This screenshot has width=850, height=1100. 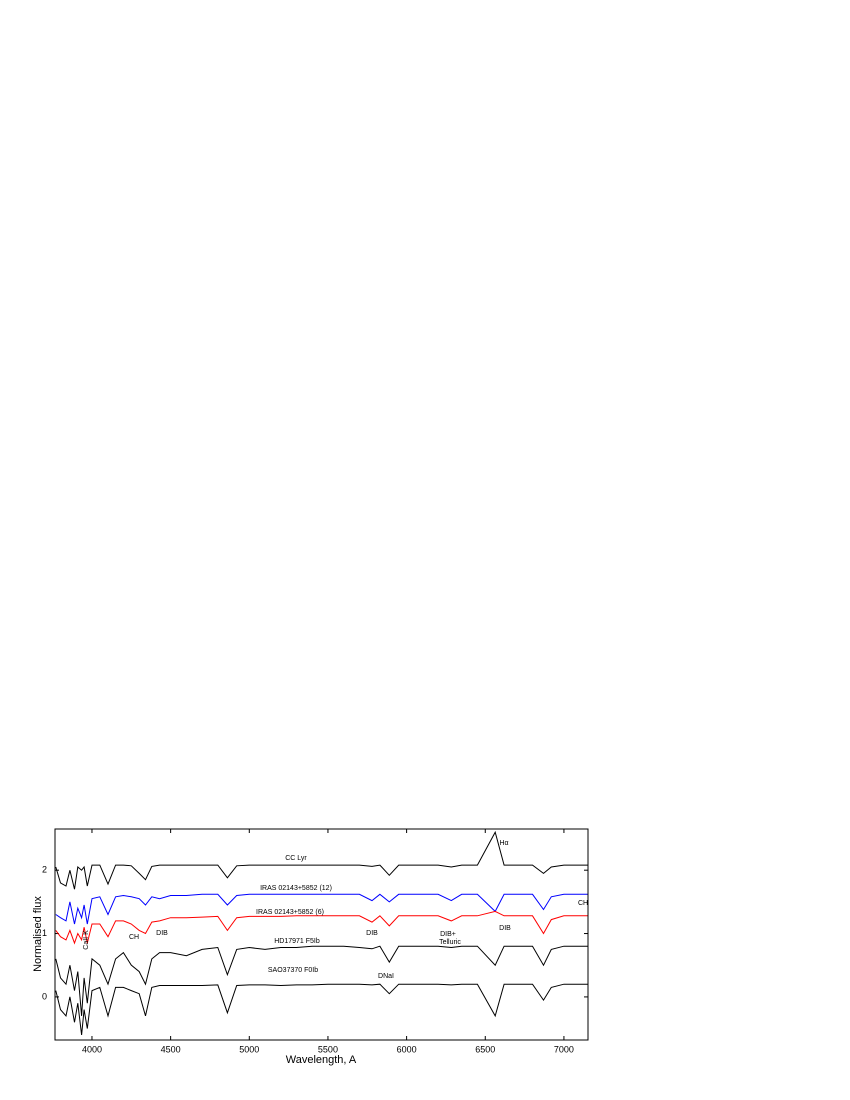 I want to click on x-tick-label: 5500, so click(x=328, y=1049).